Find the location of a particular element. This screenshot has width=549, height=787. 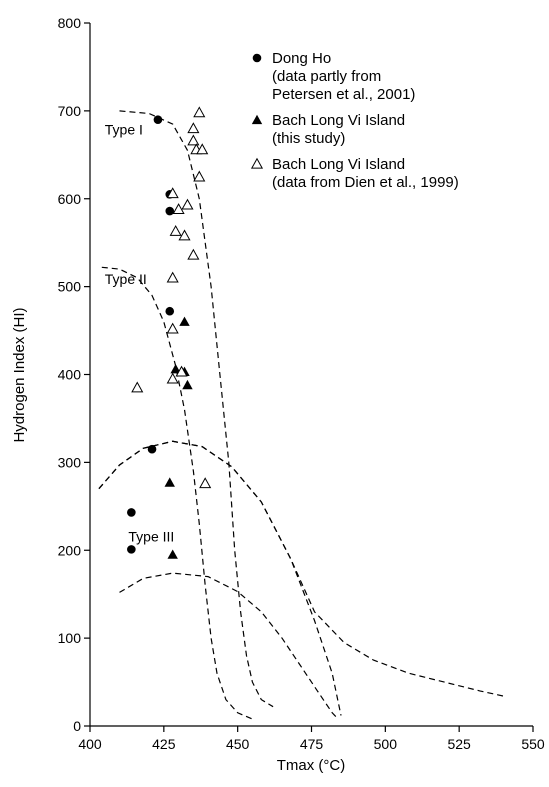

x-tick-label: 500 is located at coordinates (386, 744).